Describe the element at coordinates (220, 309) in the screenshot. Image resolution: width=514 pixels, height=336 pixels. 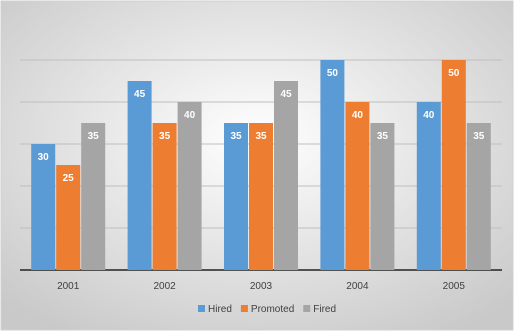
I see `legend-label-hired: Hired` at that location.